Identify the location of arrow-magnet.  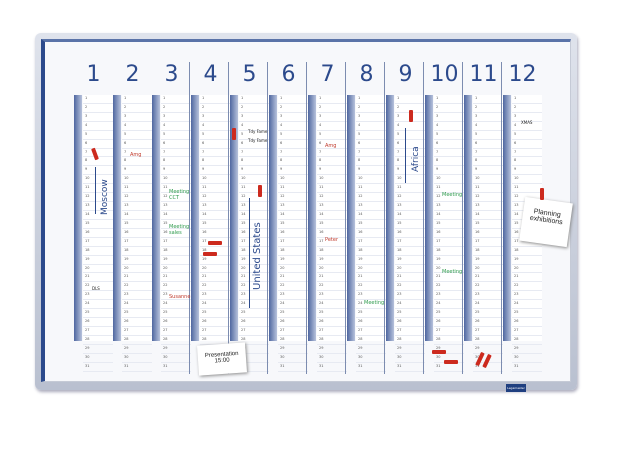
(451, 362).